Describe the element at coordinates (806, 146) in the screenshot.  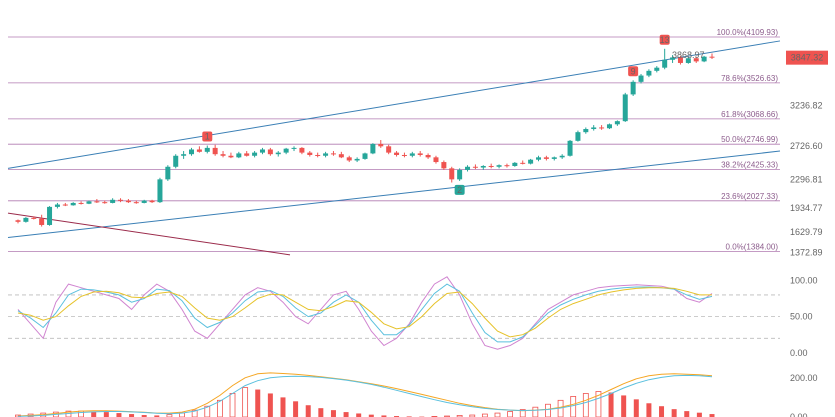
I see `price-axis-tick-2: 2726.60` at that location.